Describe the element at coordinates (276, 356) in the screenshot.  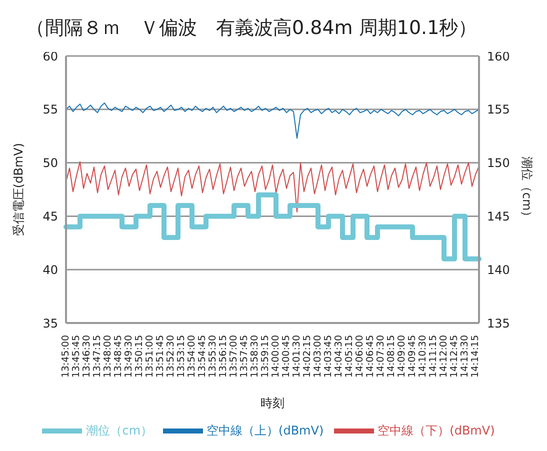
I see `x-tick-label: 14:00:00` at that location.